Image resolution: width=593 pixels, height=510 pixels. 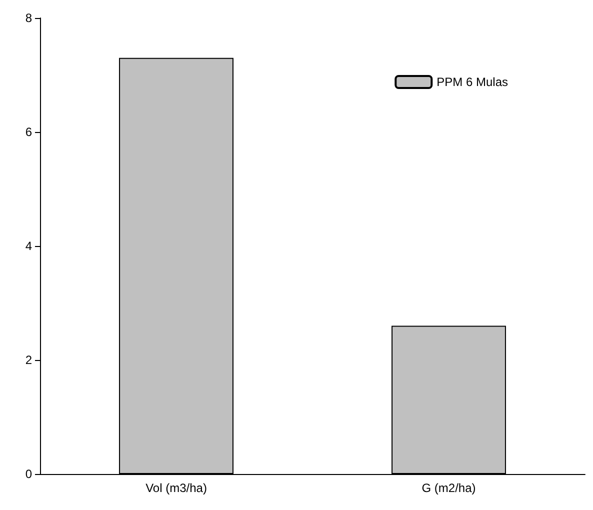 I want to click on x-tick-label: Vol (m3/ha), so click(x=176, y=488).